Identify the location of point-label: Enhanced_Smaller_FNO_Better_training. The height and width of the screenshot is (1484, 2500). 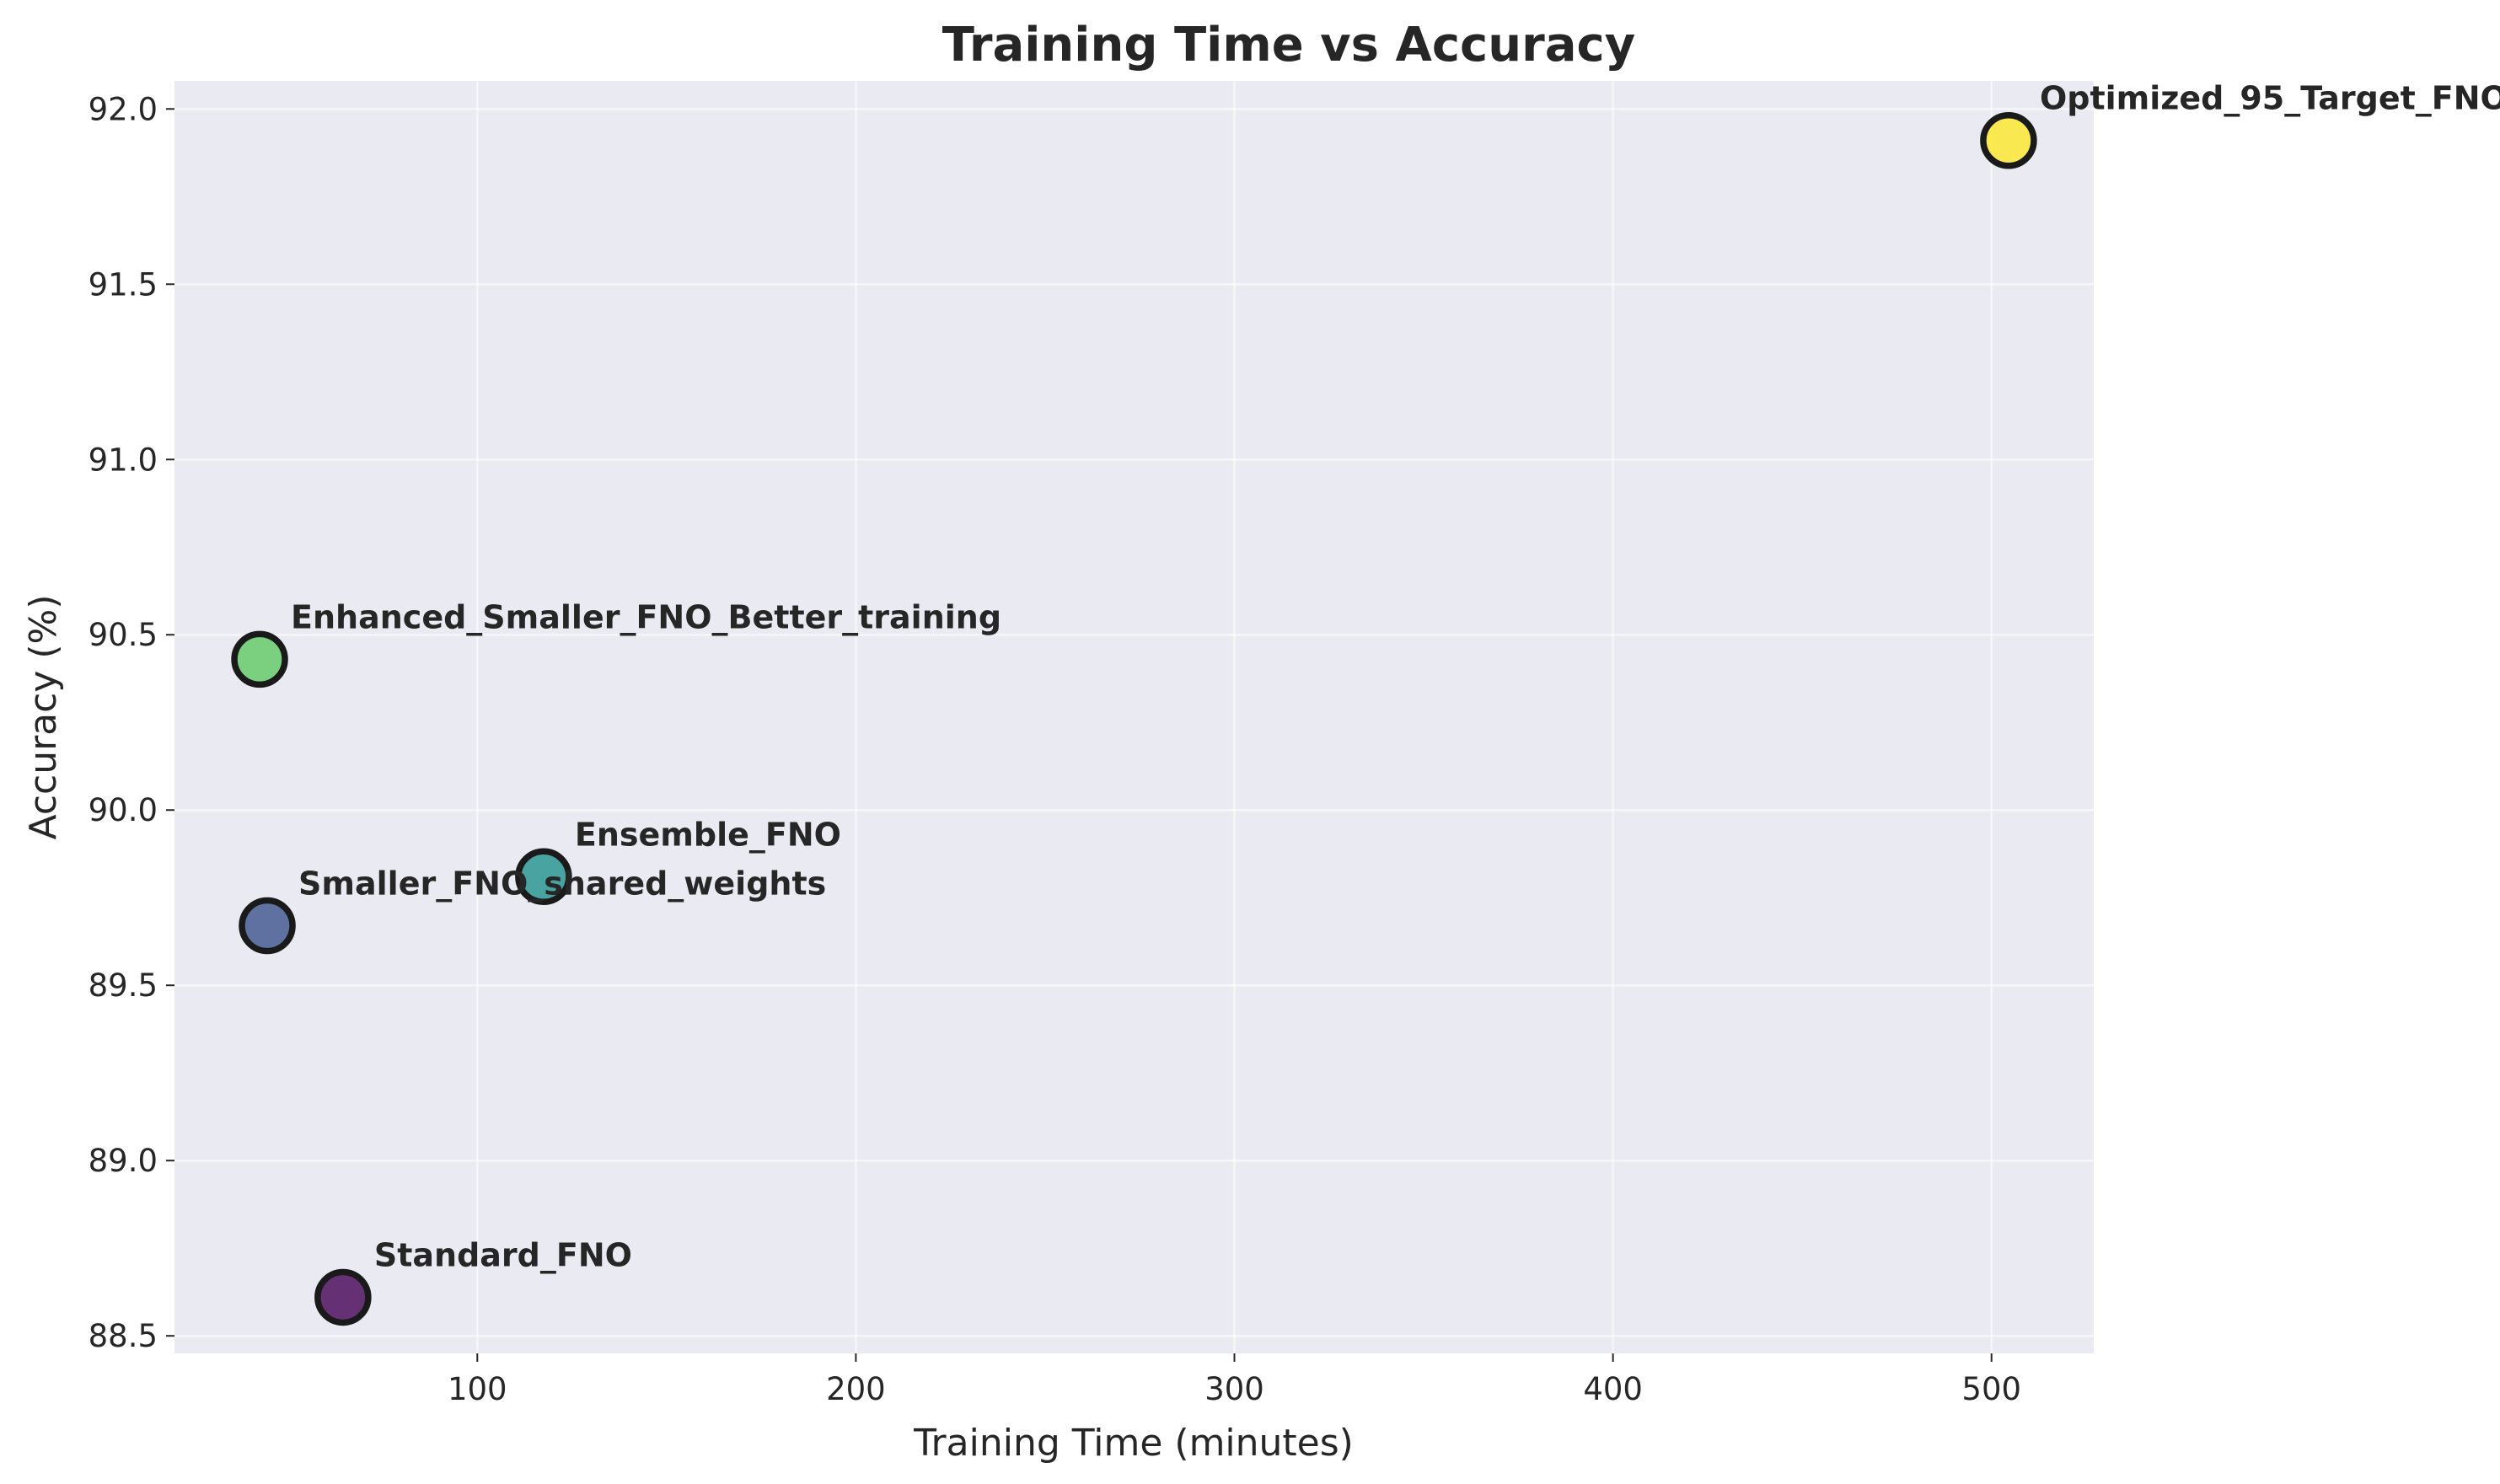
(646, 616).